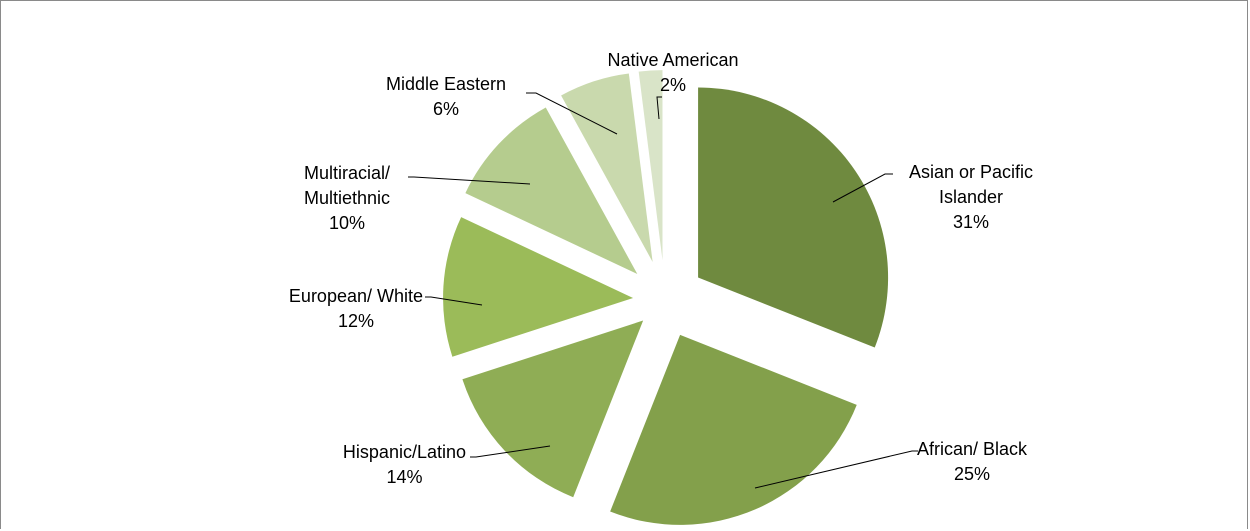 The height and width of the screenshot is (531, 1250). Describe the element at coordinates (971, 222) in the screenshot. I see `slice-percent-label: 31%` at that location.